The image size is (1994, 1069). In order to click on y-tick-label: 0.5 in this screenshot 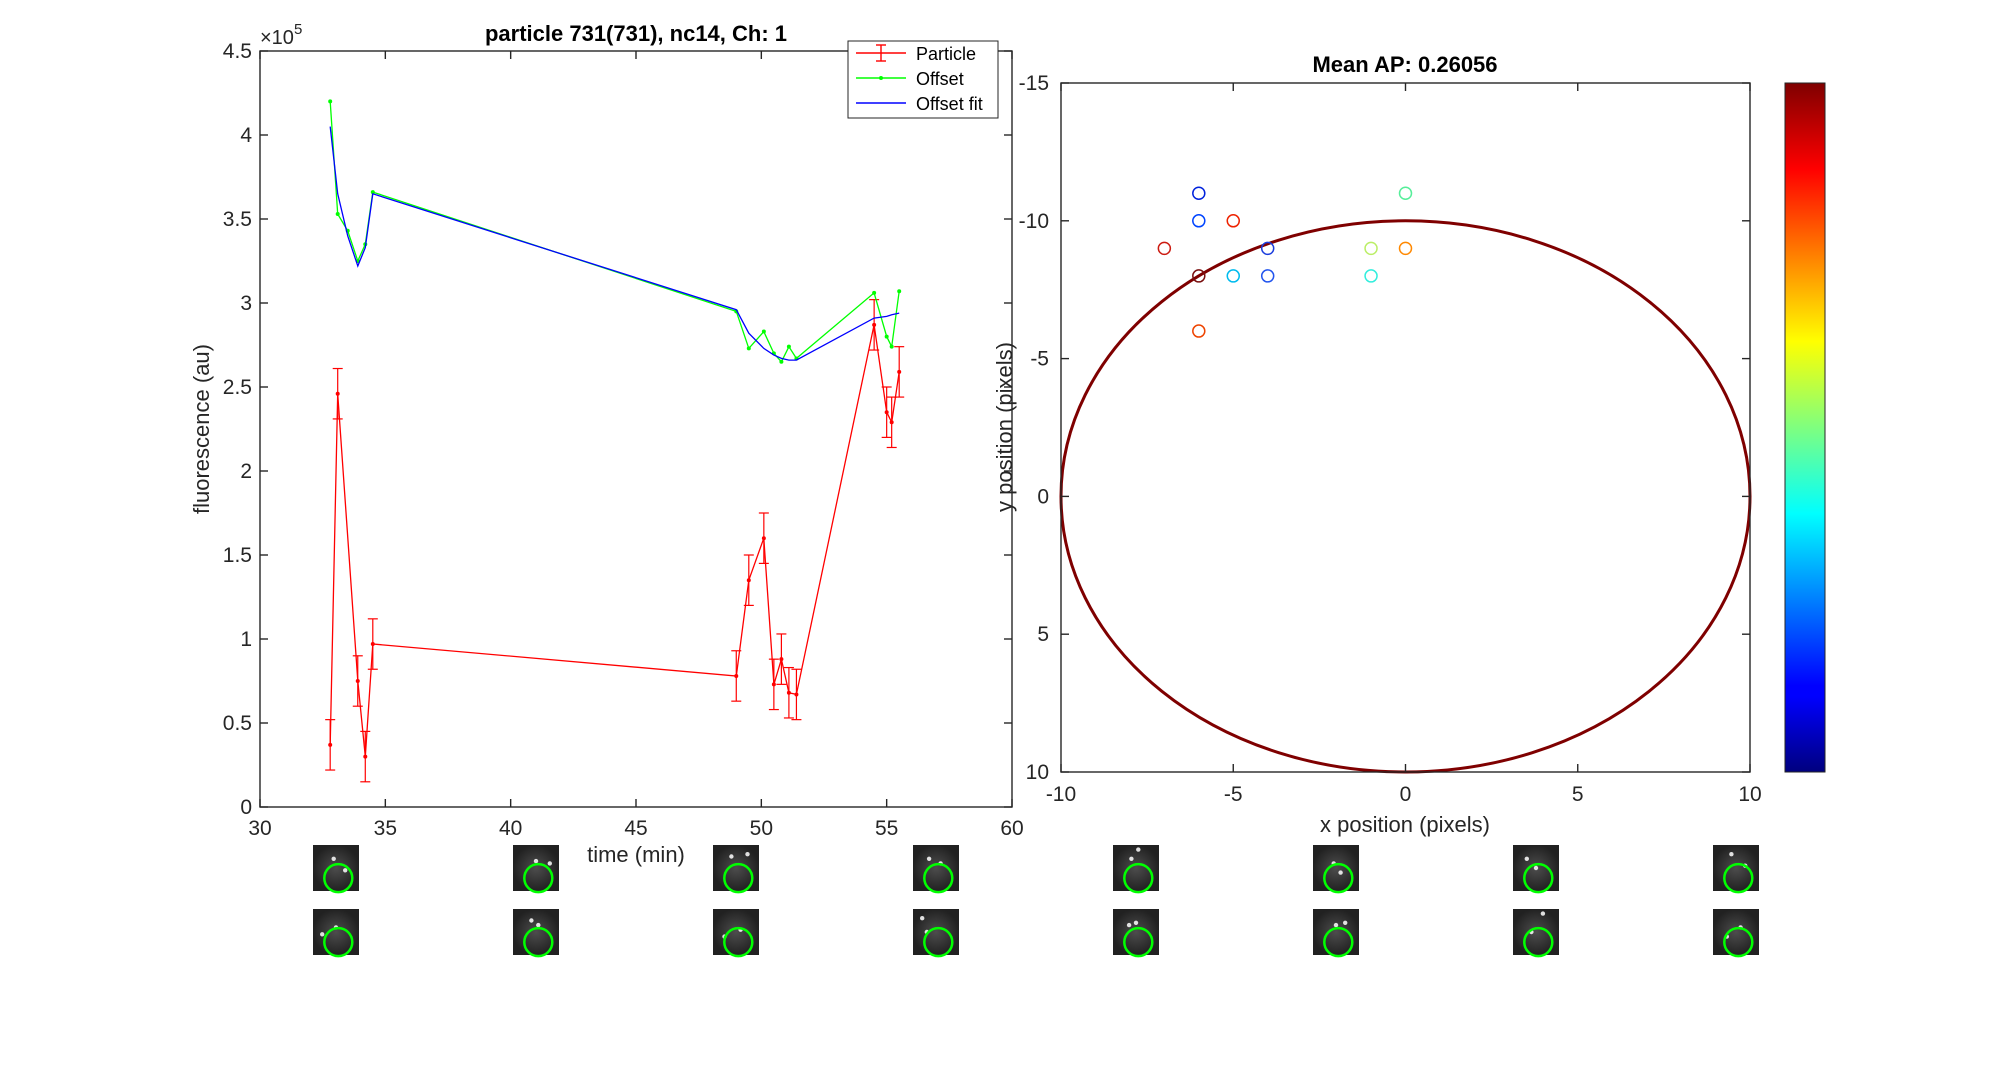, I will do `click(237, 723)`.